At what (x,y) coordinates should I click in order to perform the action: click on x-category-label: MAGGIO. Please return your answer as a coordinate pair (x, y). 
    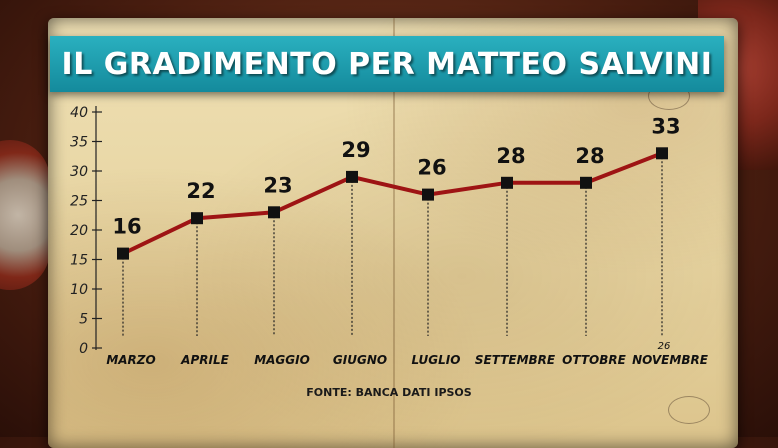
    Looking at the image, I should click on (282, 360).